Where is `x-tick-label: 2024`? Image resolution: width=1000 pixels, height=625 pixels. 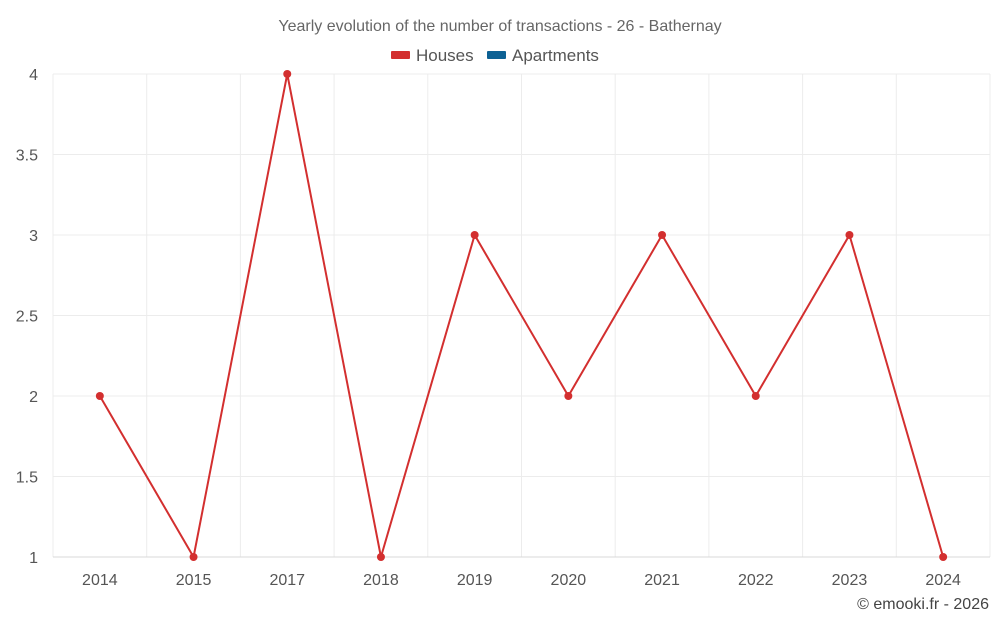 x-tick-label: 2024 is located at coordinates (943, 580).